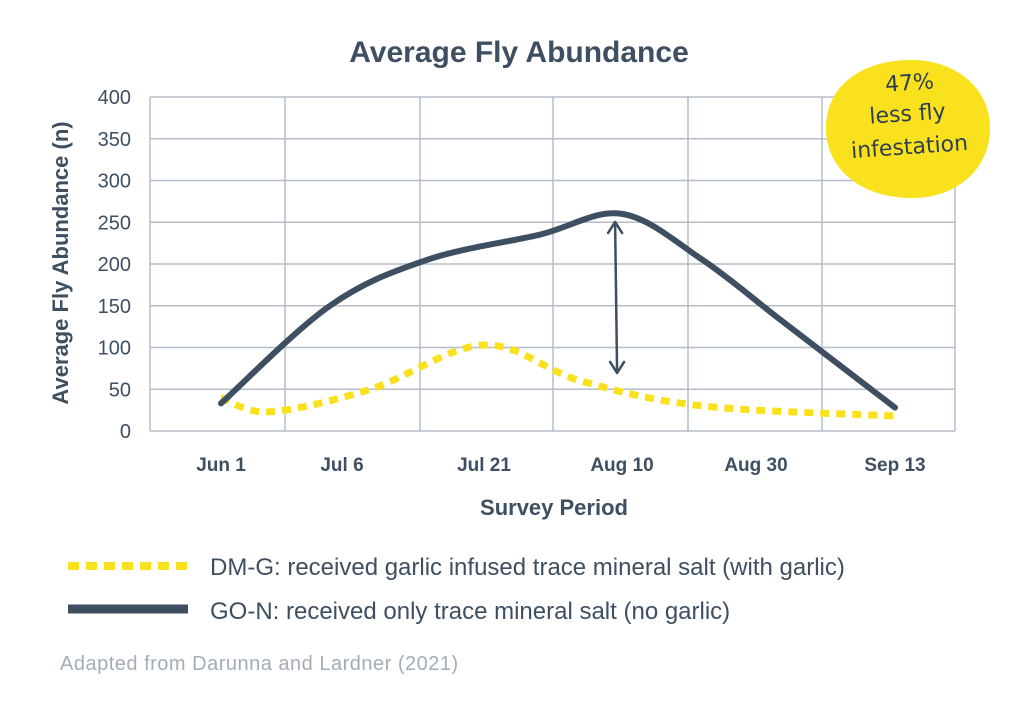 This screenshot has height=701, width=1024. I want to click on arrow-head-bottom, so click(617, 367).